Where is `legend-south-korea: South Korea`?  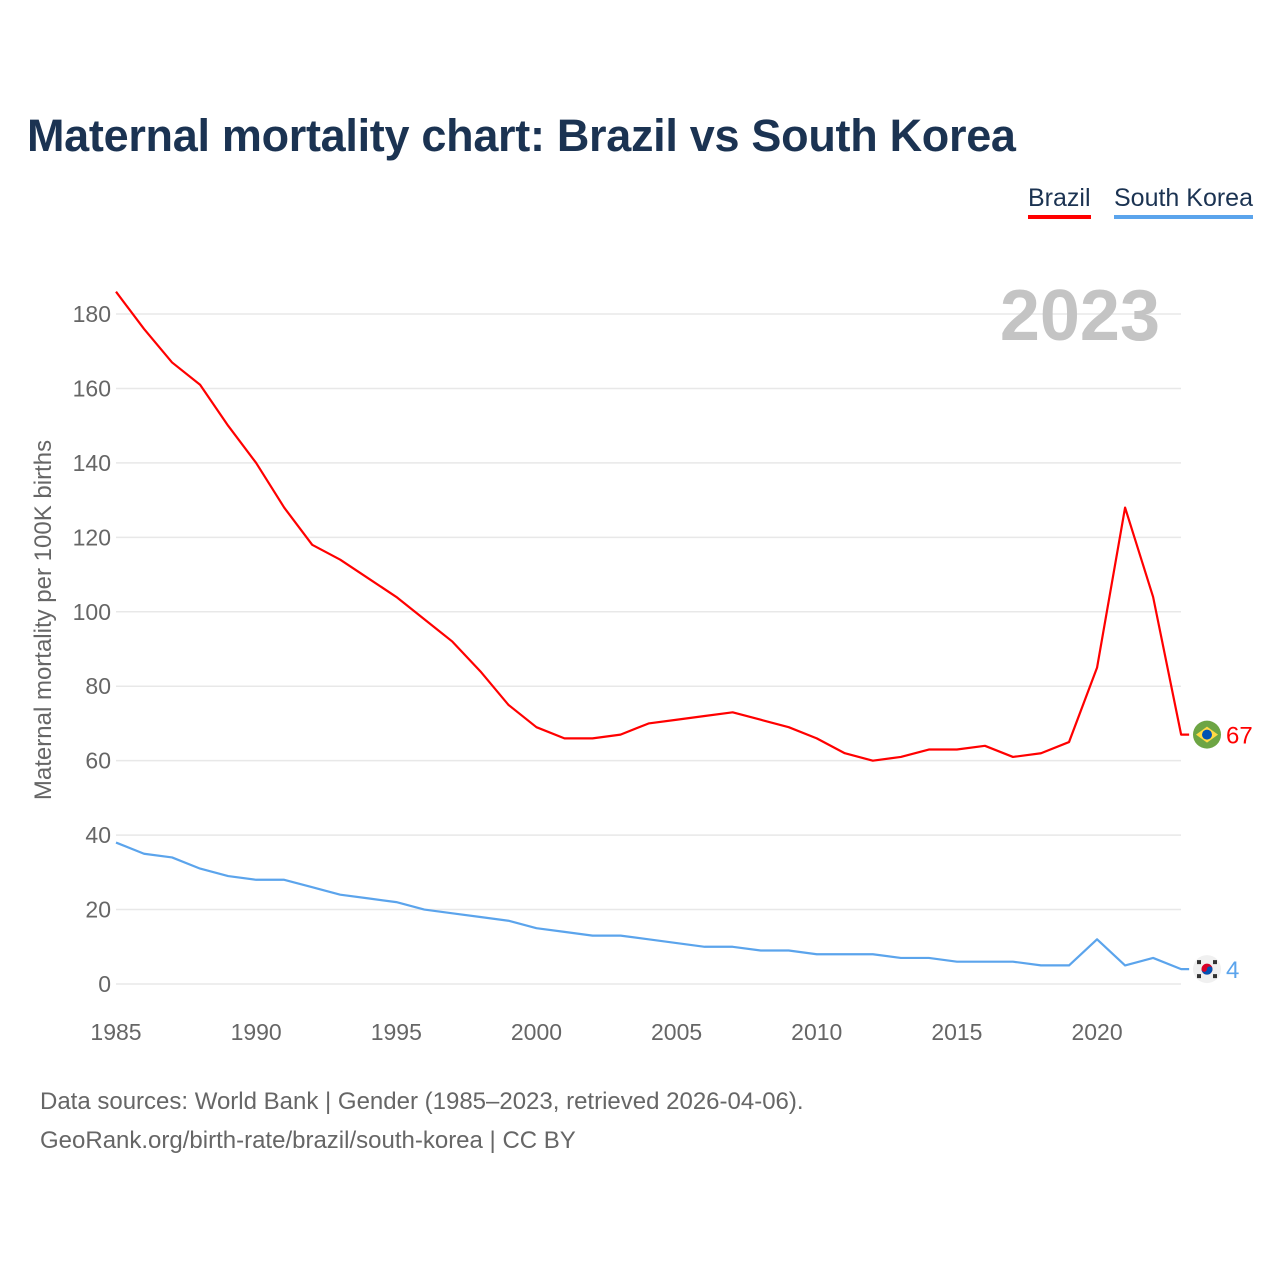
legend-south-korea: South Korea is located at coordinates (1183, 201).